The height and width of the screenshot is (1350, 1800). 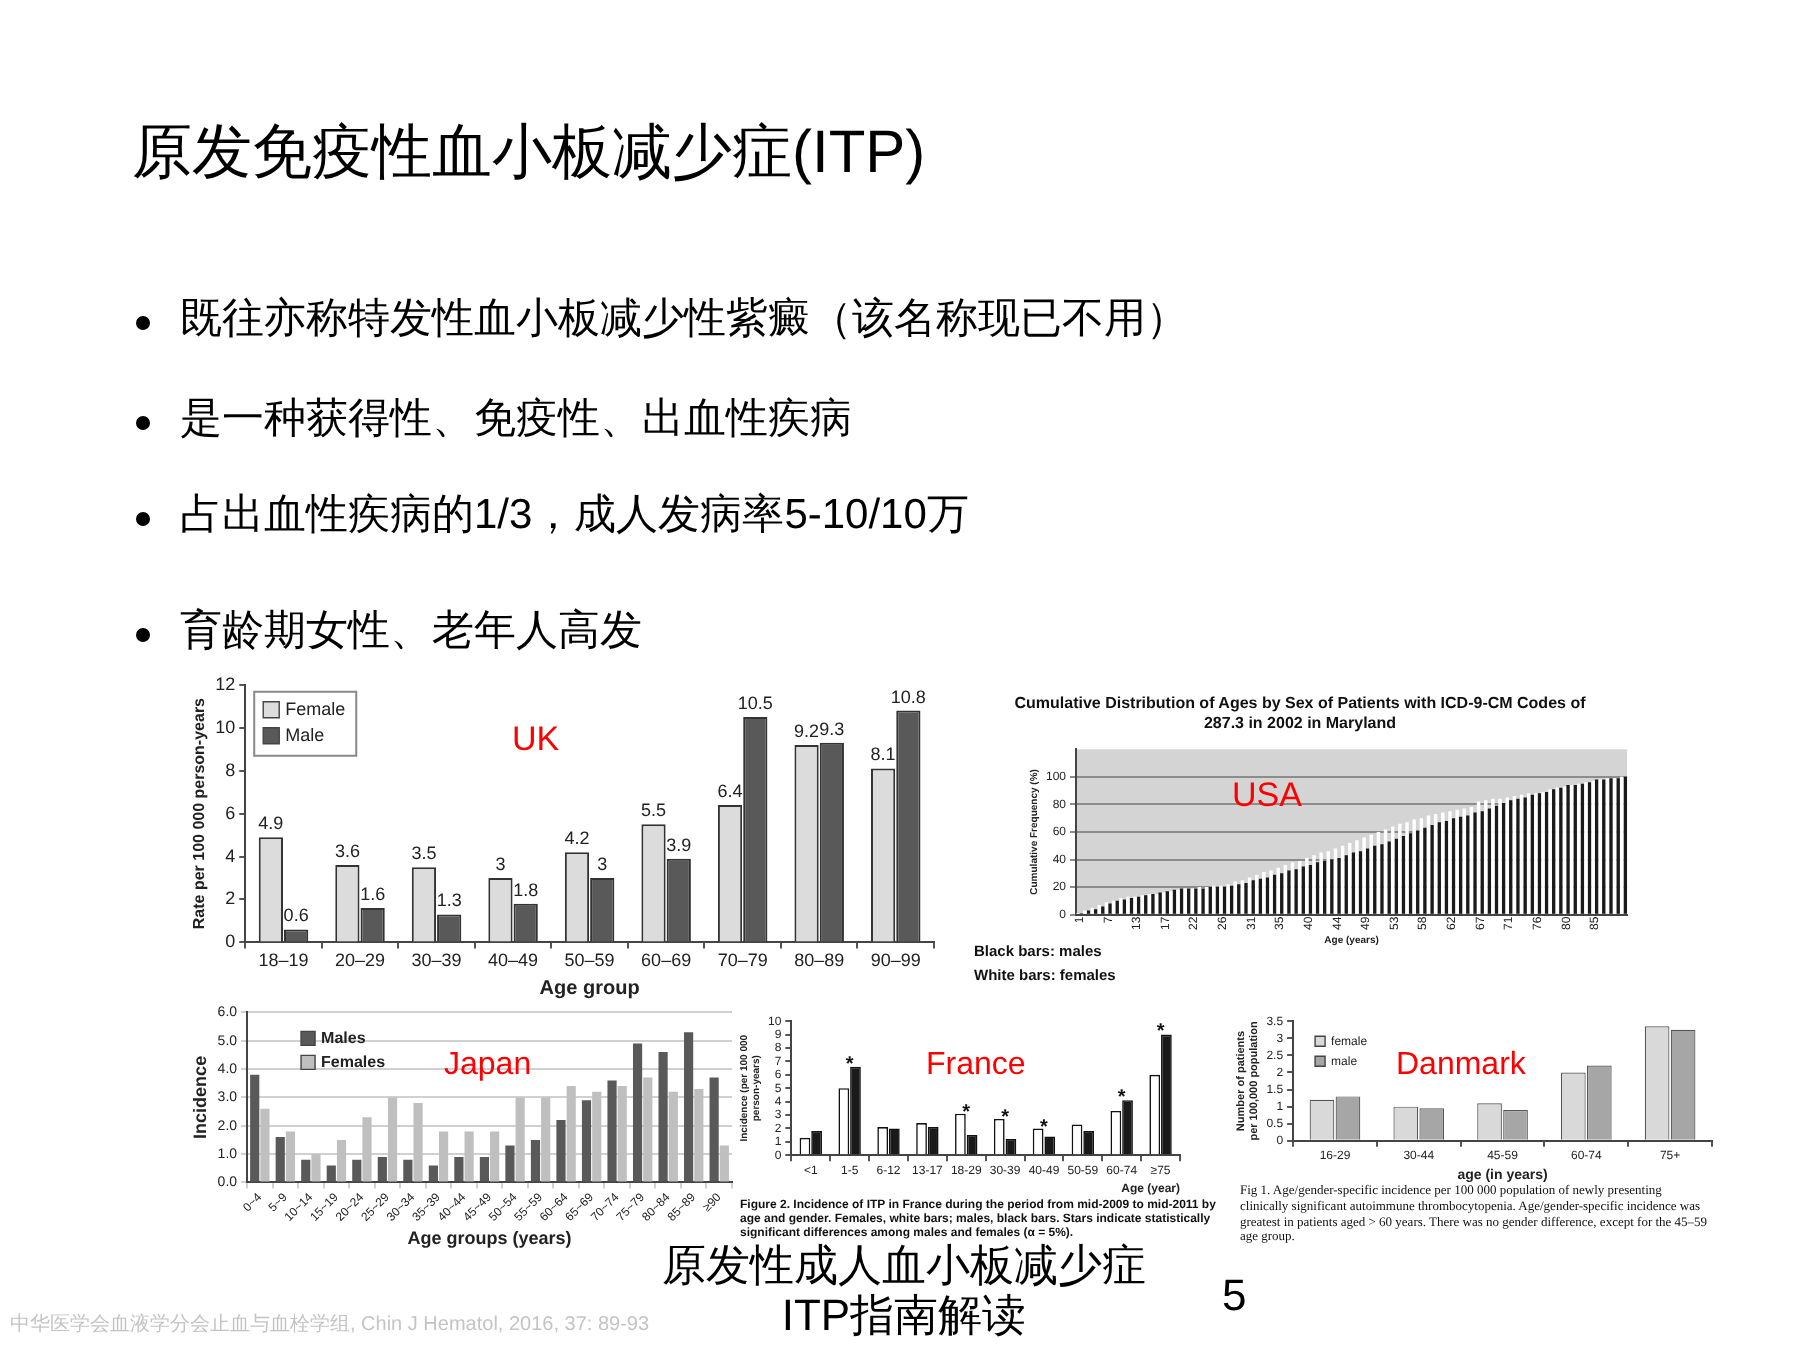 What do you see at coordinates (488, 1066) in the screenshot?
I see `annotation: Japan` at bounding box center [488, 1066].